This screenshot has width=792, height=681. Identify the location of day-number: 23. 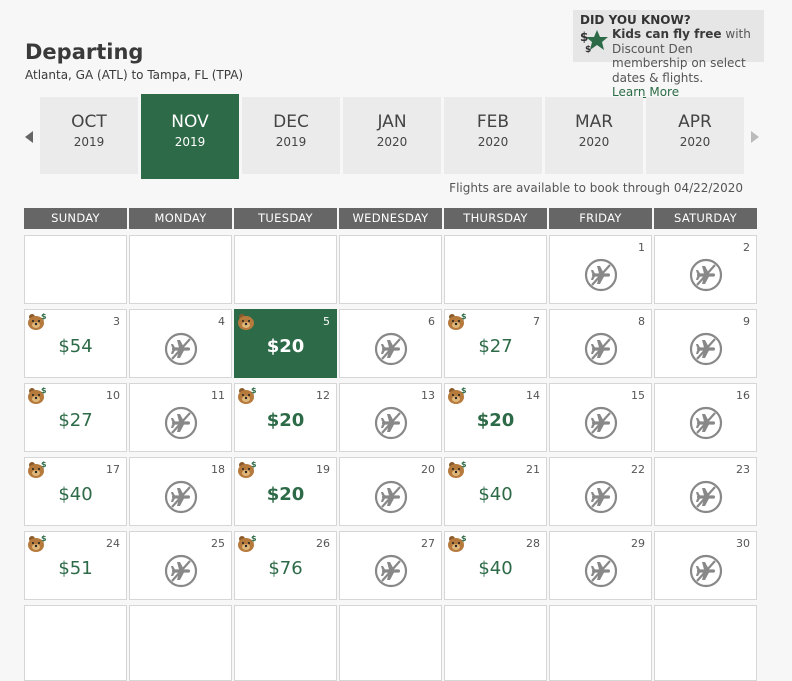
(743, 469).